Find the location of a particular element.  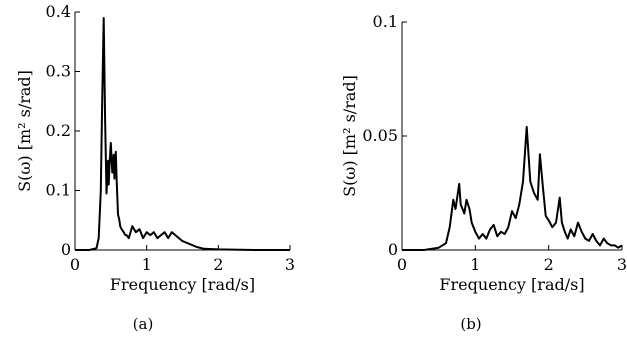

y-tick-label: 0.3 is located at coordinates (58, 71).